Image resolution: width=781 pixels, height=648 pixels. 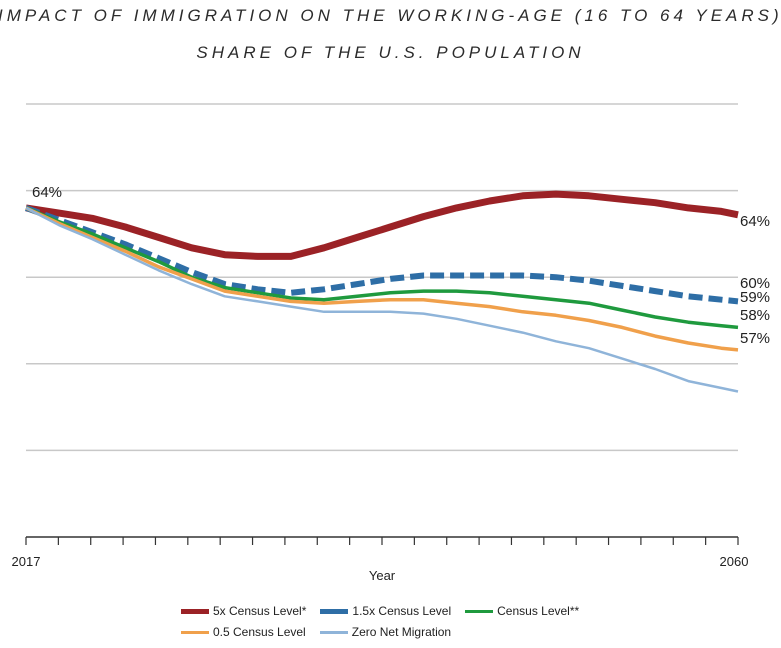 I want to click on legend-swatch-5x, so click(x=195, y=611).